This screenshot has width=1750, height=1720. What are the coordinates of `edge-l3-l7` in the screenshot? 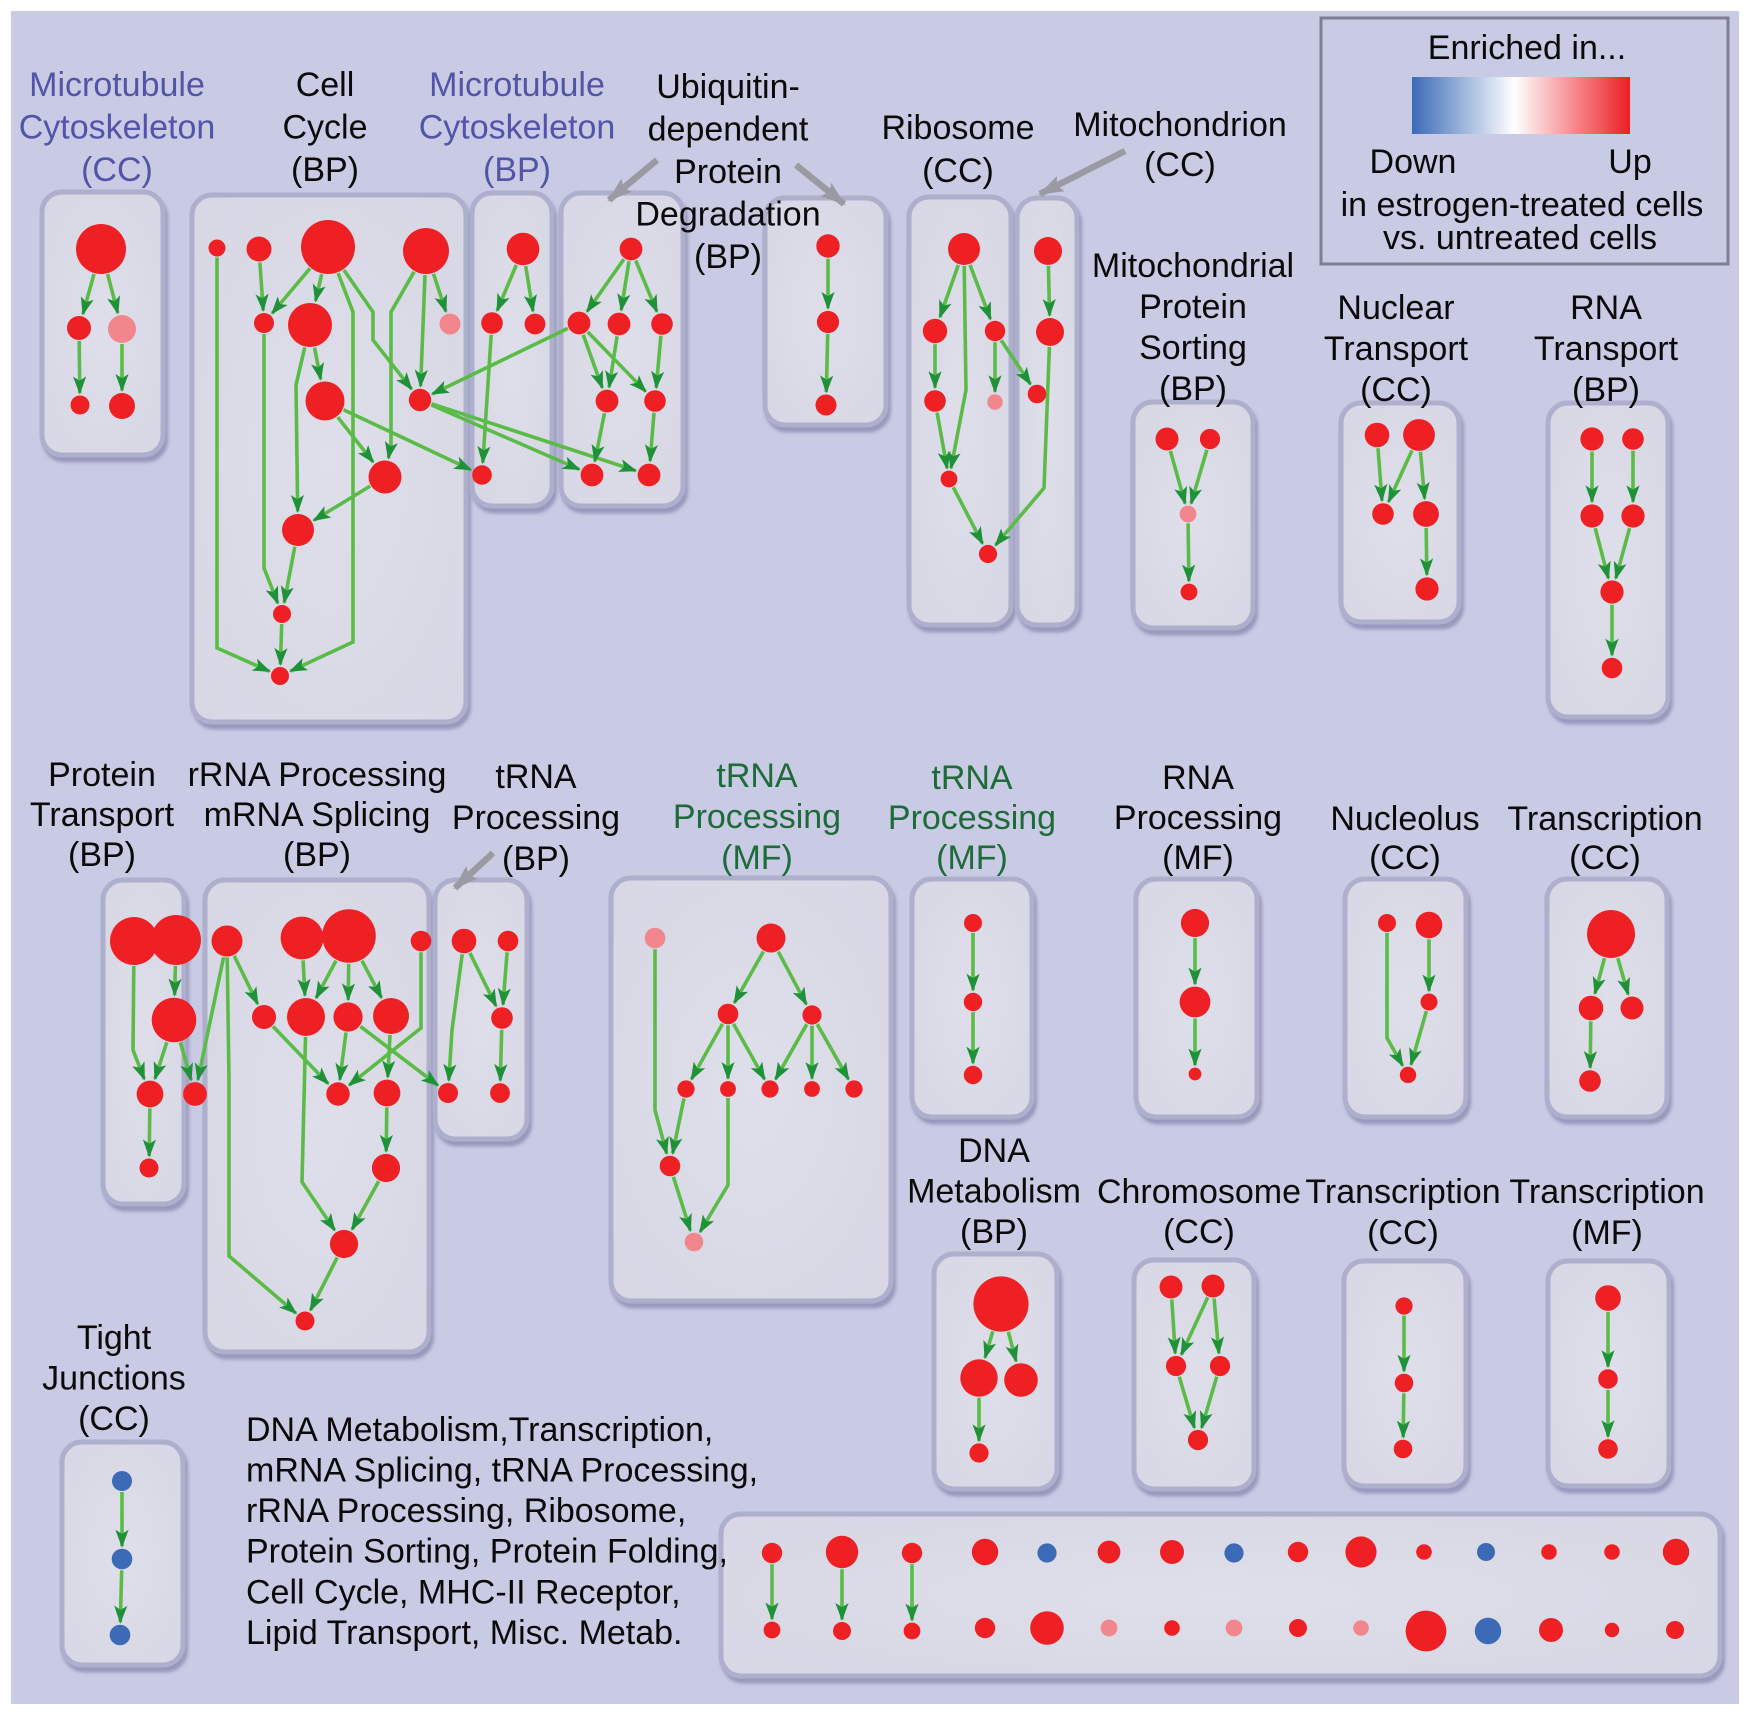 It's located at (348, 982).